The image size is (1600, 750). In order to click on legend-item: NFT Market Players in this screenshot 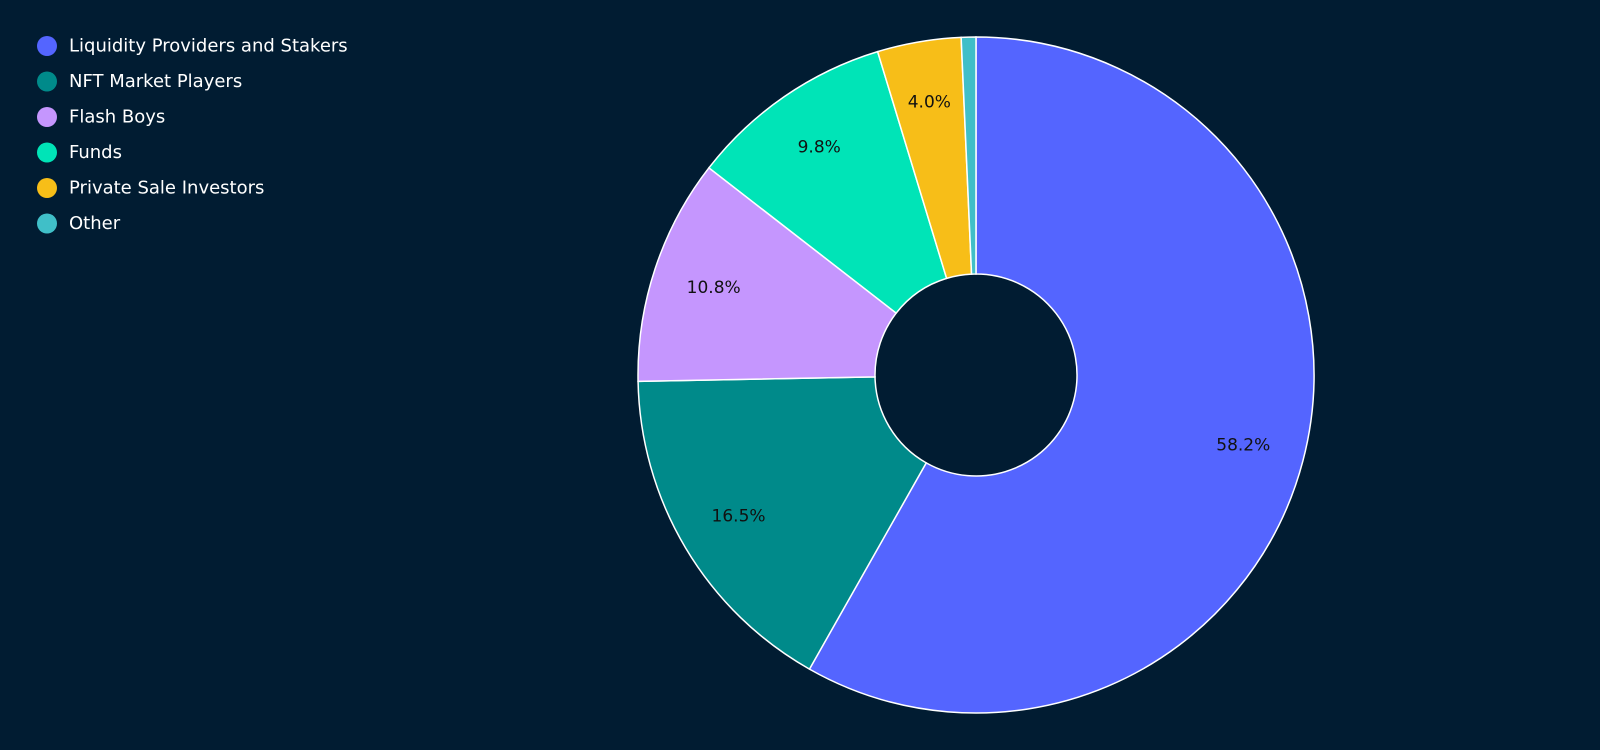, I will do `click(139, 81)`.